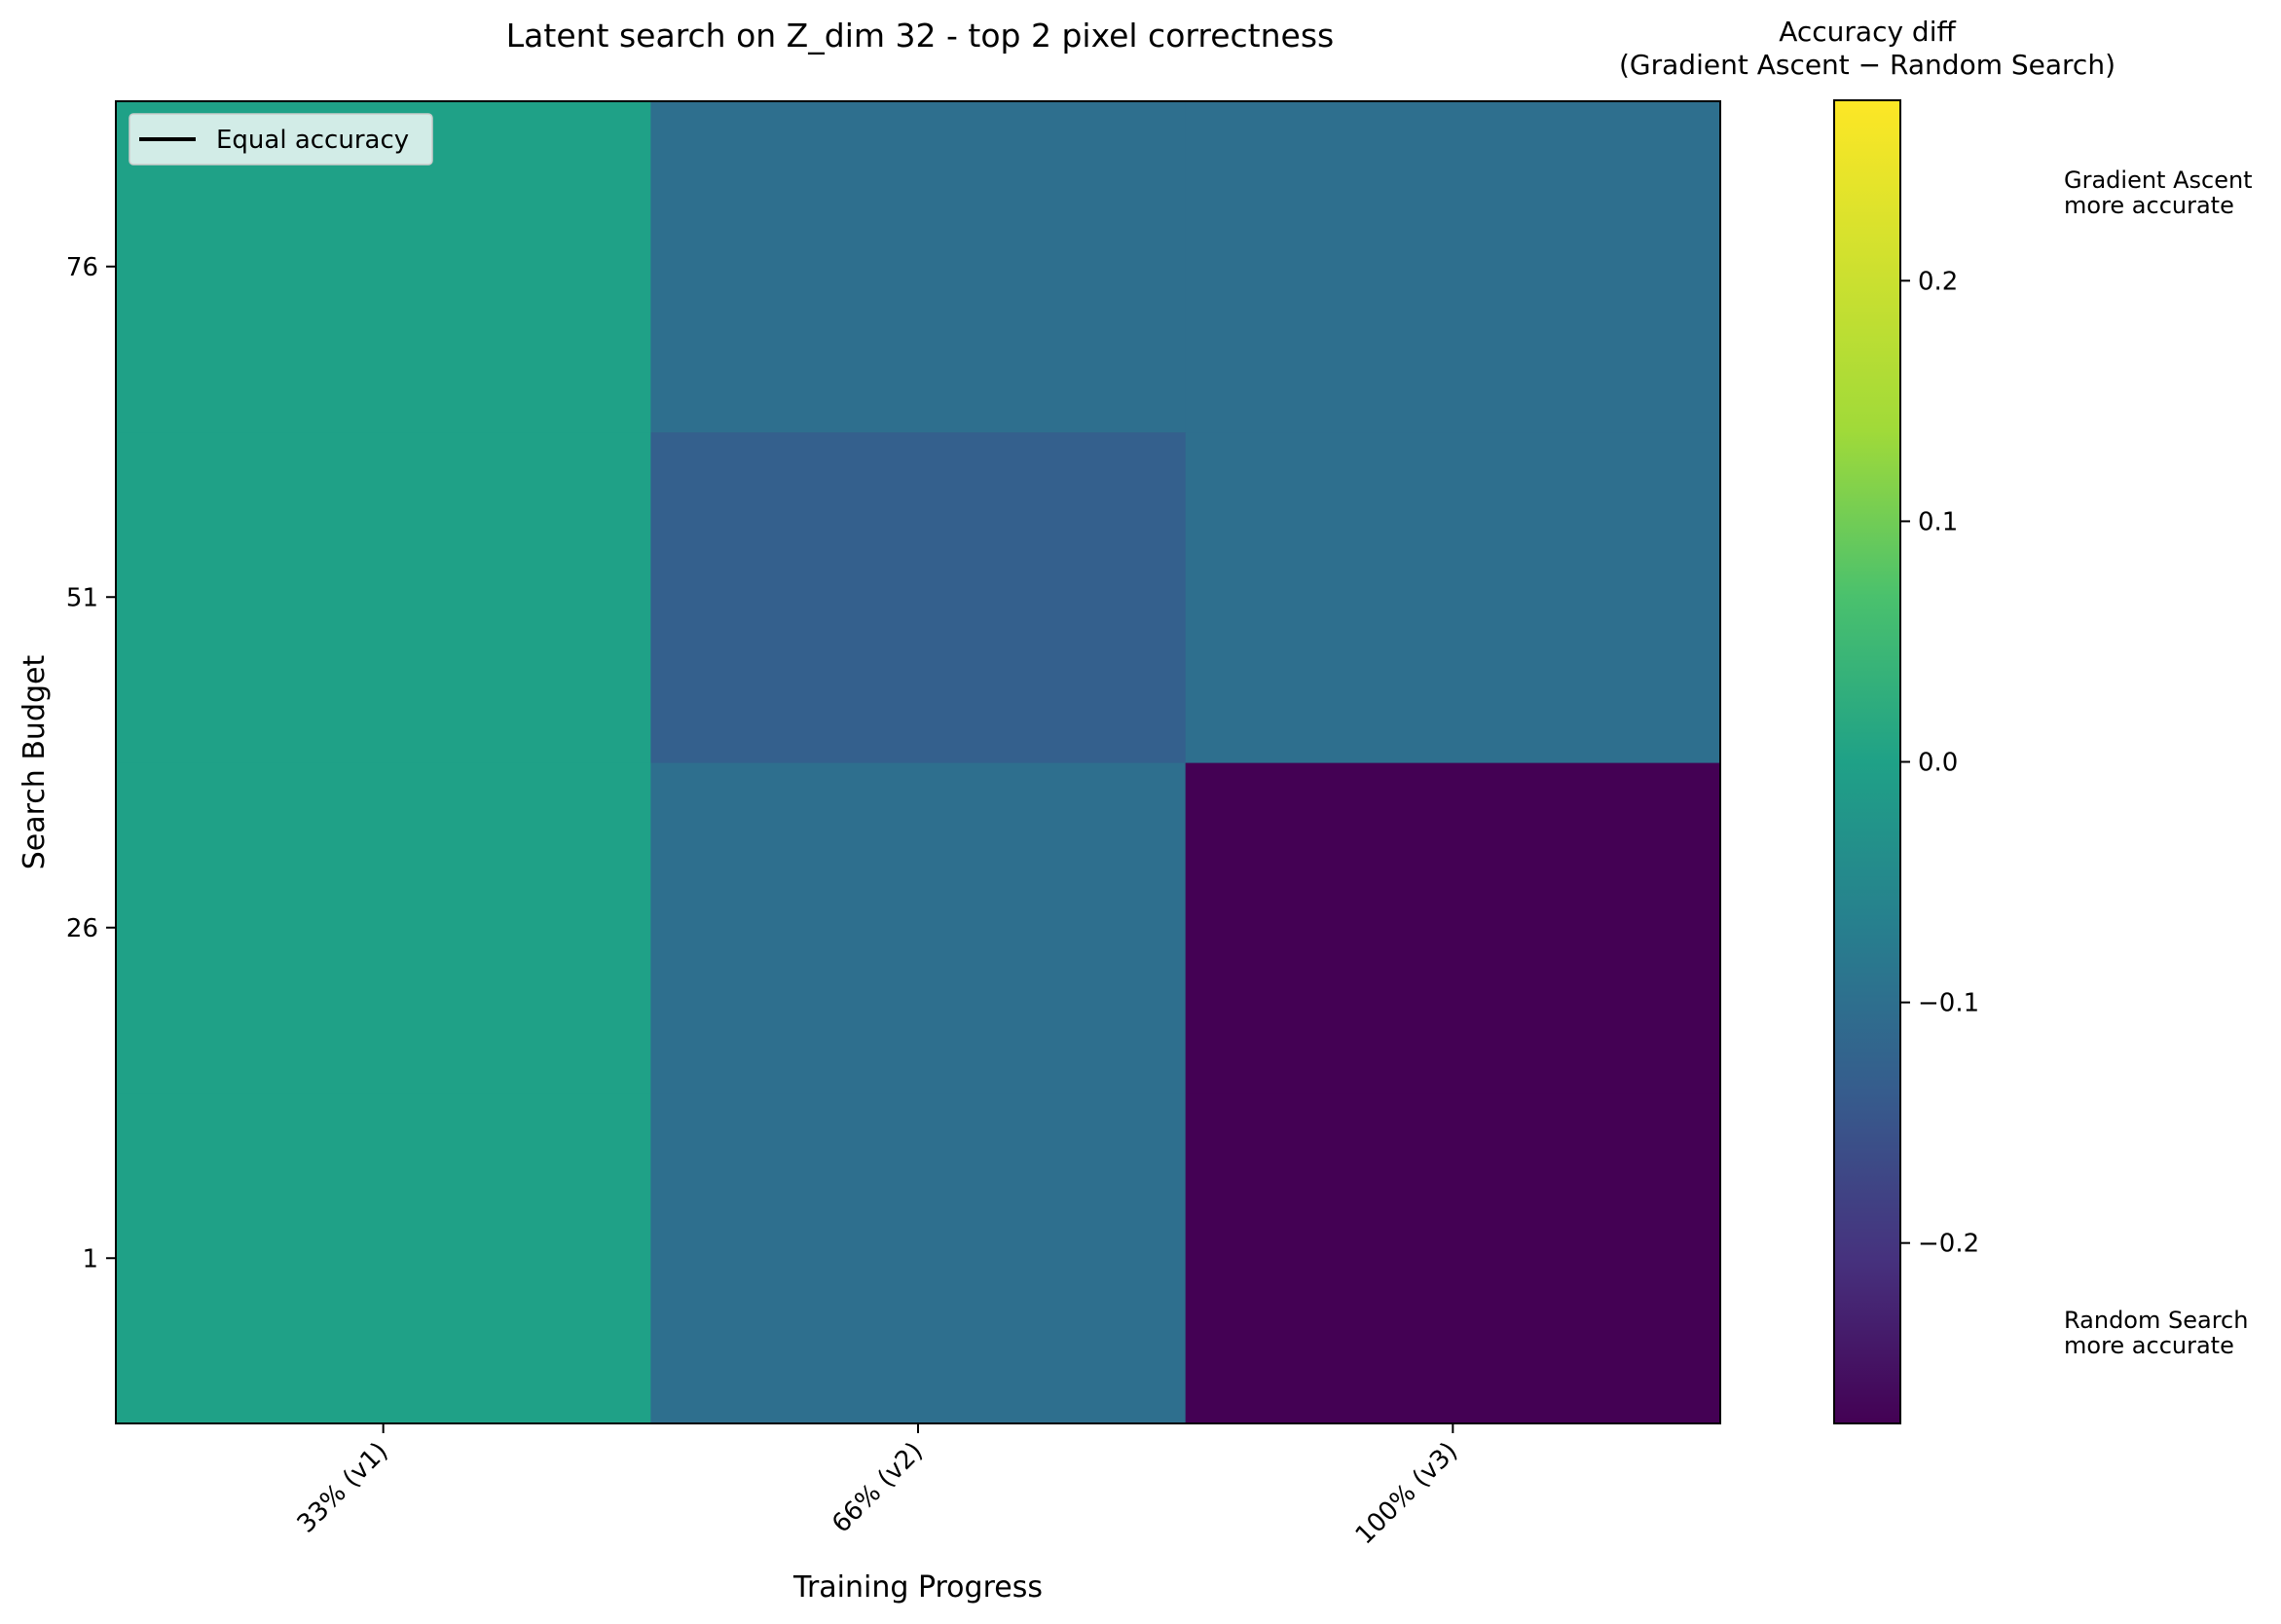 Image resolution: width=2281 pixels, height=1624 pixels. What do you see at coordinates (82, 267) in the screenshot?
I see `y-tick-label: 76` at bounding box center [82, 267].